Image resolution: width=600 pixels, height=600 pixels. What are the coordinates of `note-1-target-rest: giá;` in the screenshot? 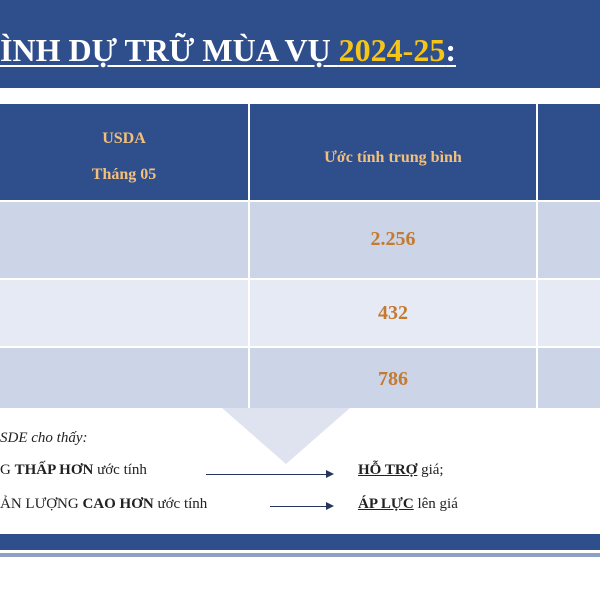 It's located at (430, 470).